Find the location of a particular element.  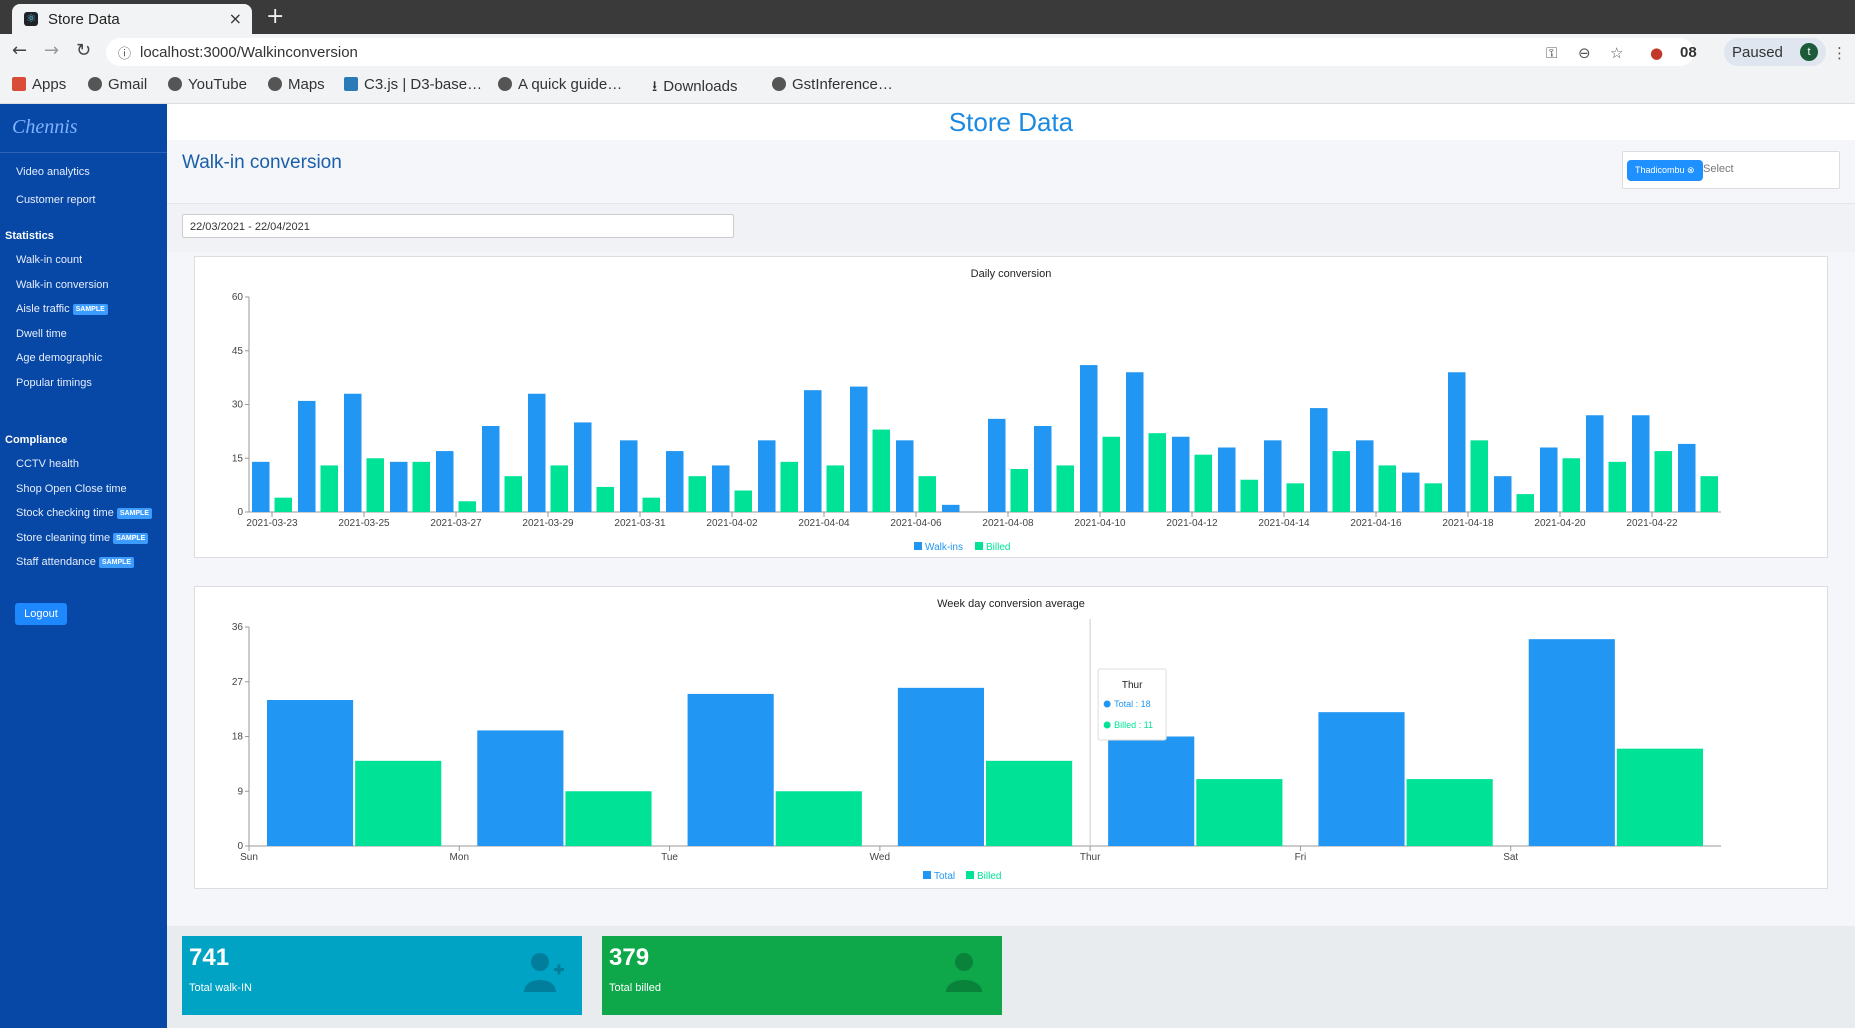

sidebar-item-customer-report: Customer report is located at coordinates (56, 200).